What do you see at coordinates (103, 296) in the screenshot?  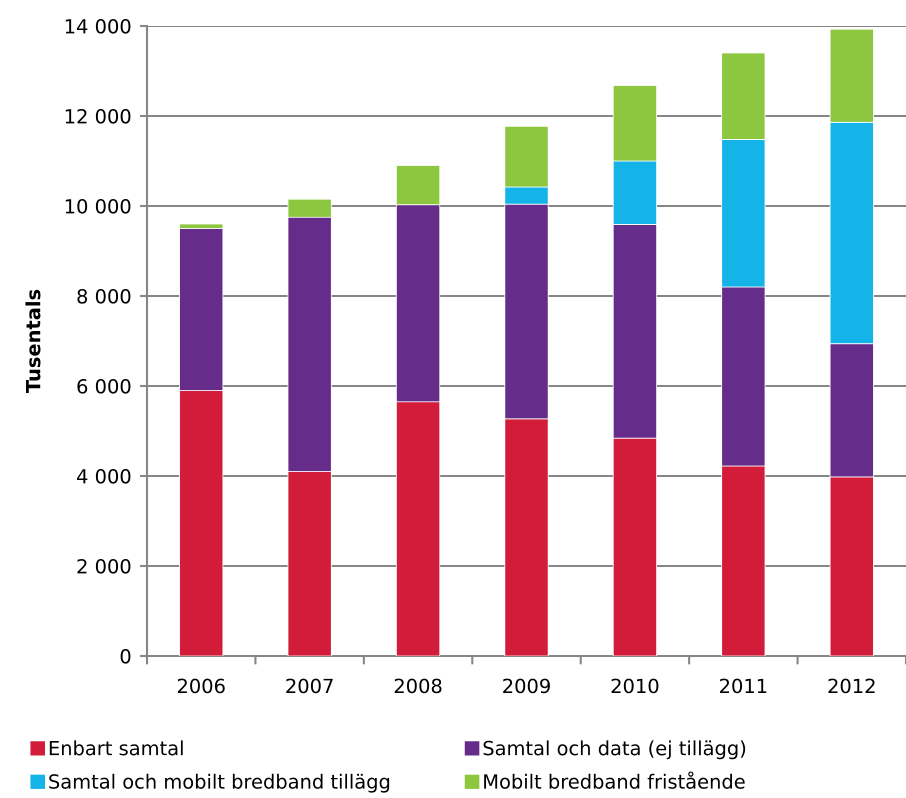 I see `y-tick-label: 8 000` at bounding box center [103, 296].